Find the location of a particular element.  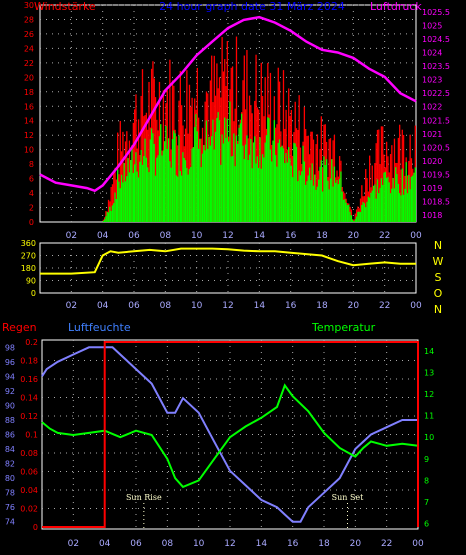

pressure-tick-label: 1019 is located at coordinates (432, 188).